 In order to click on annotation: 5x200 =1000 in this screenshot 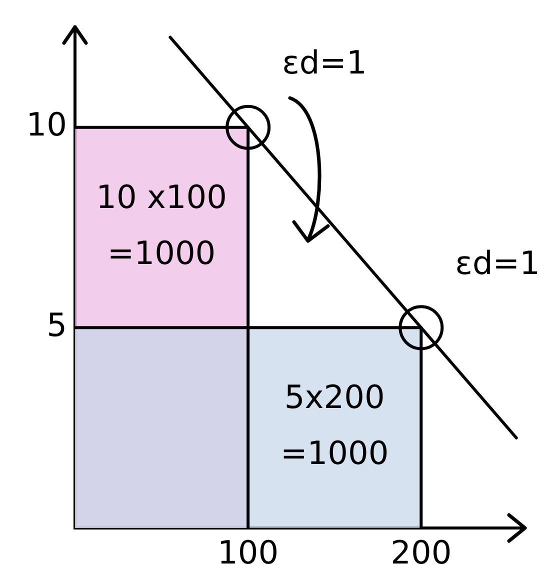, I will do `click(334, 425)`.